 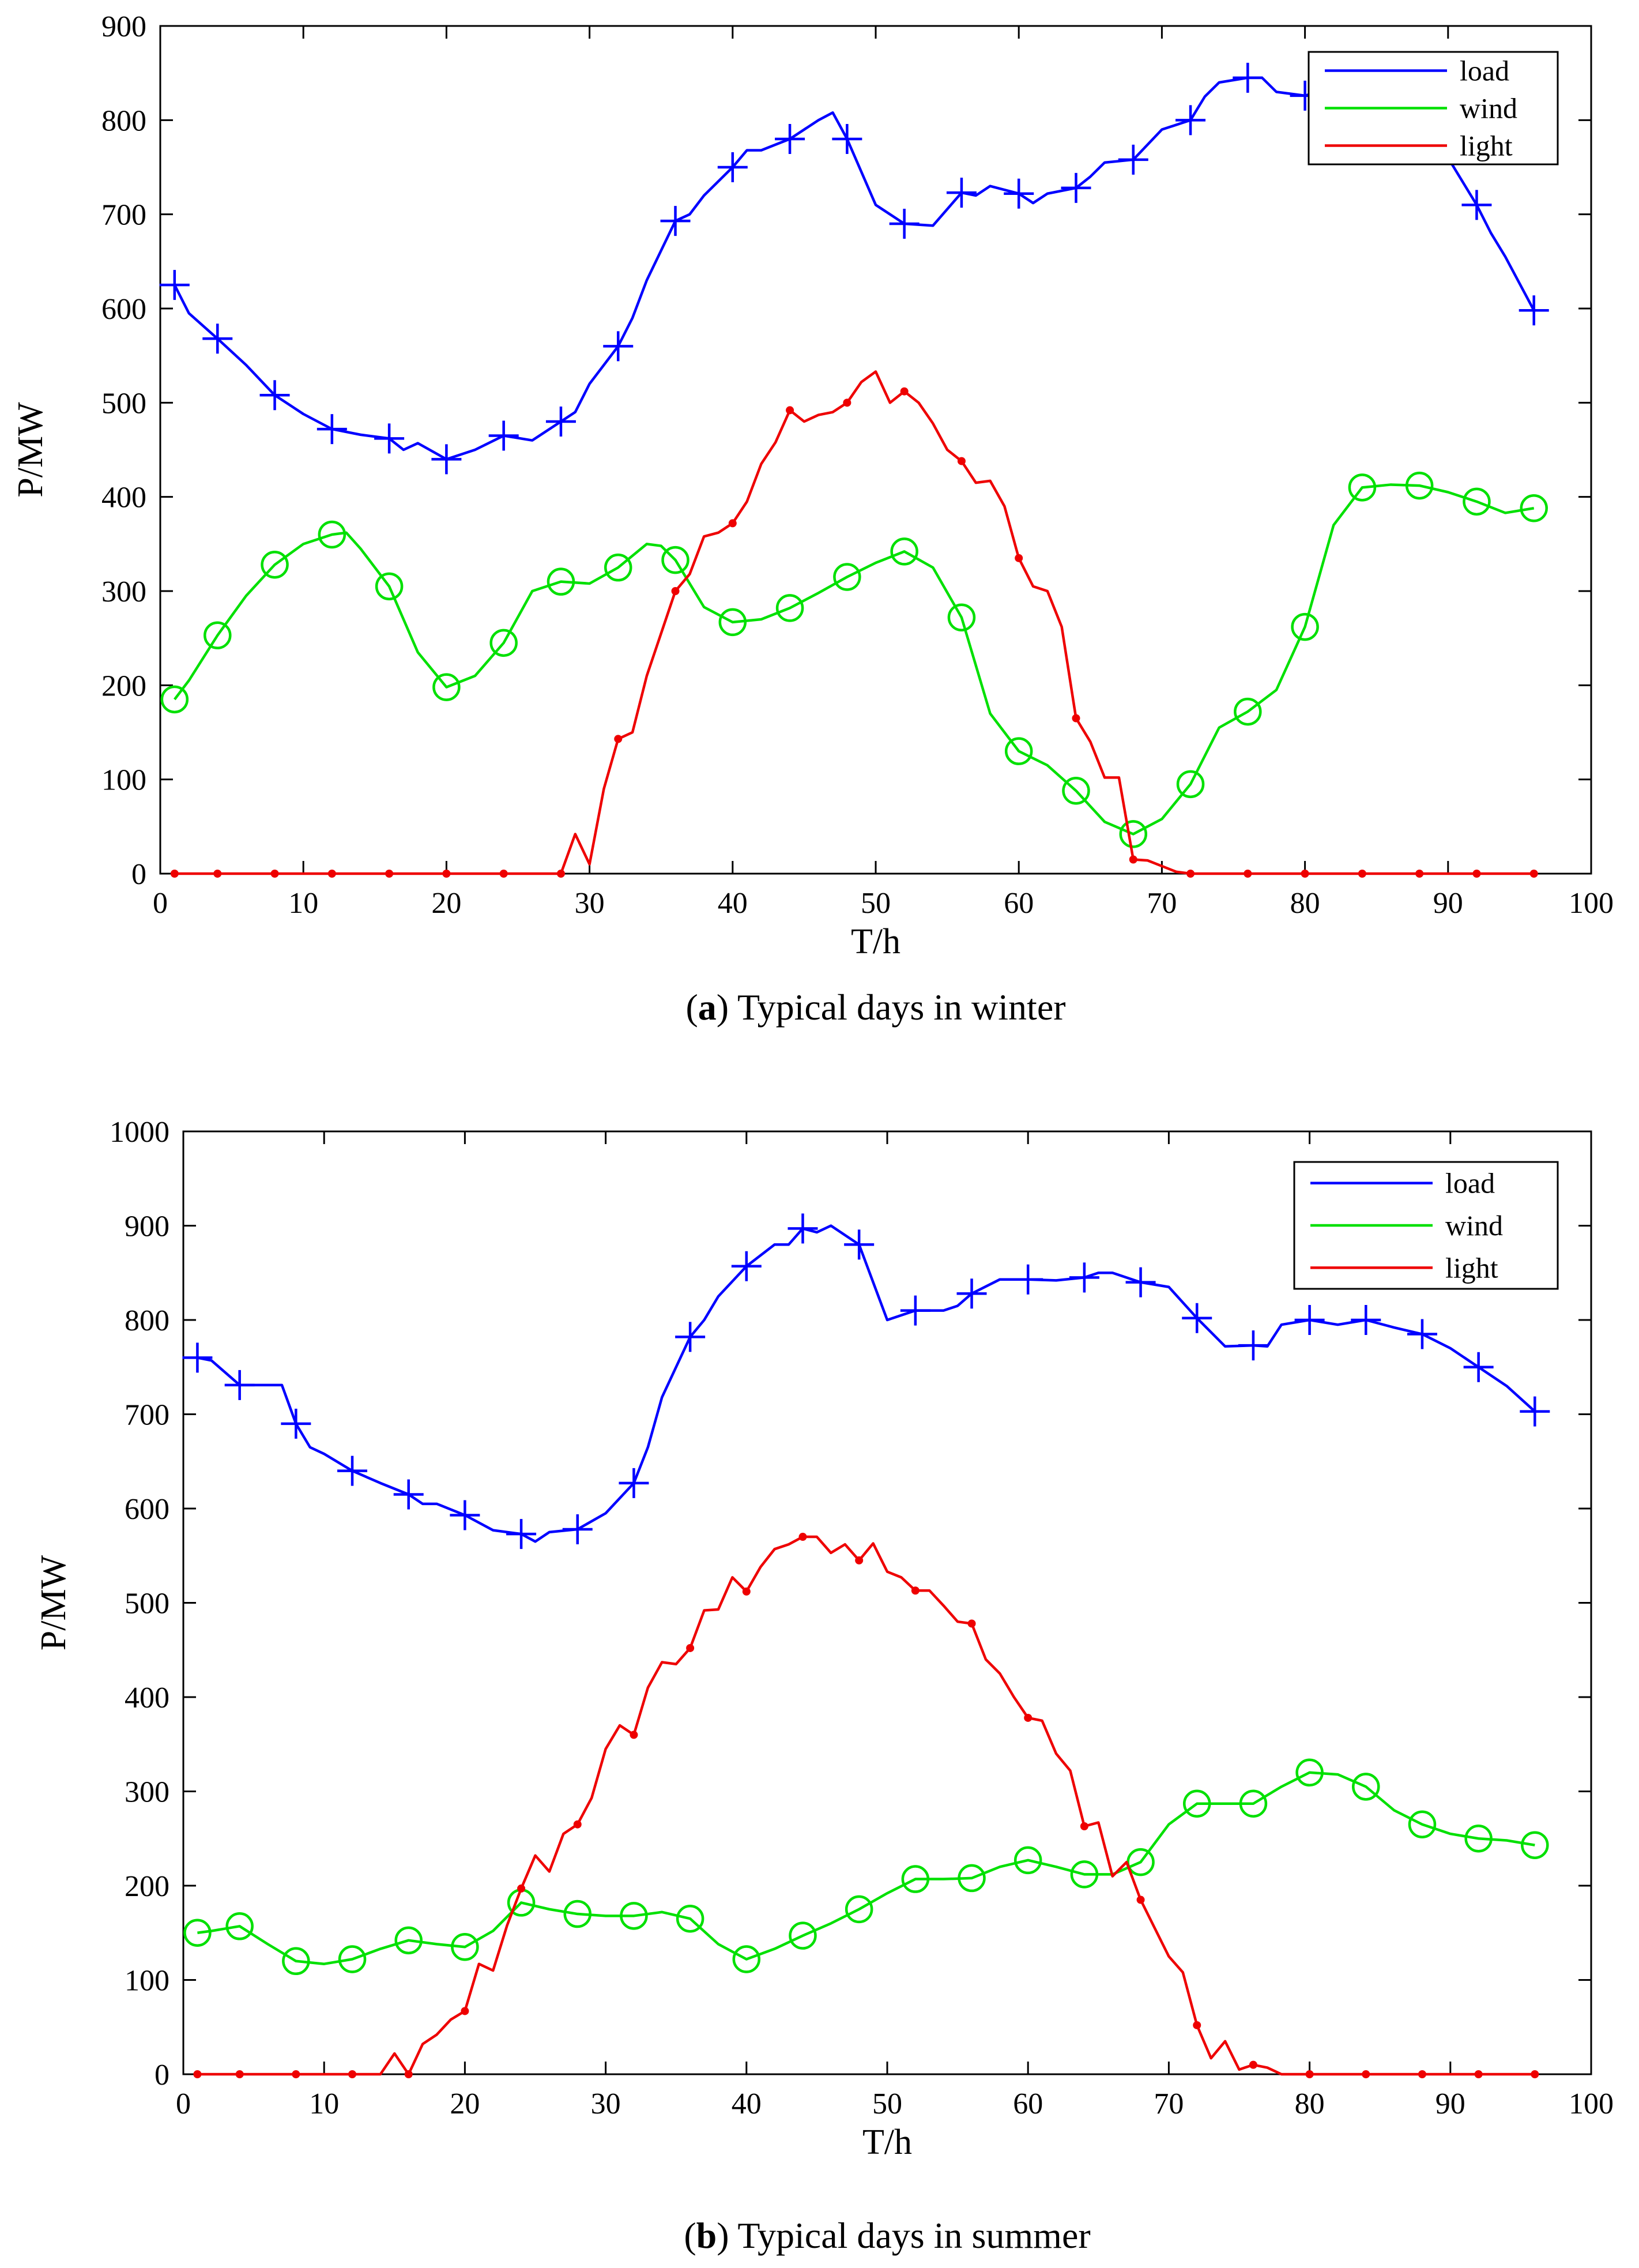 I want to click on x-axis-label: T/h, so click(x=876, y=942).